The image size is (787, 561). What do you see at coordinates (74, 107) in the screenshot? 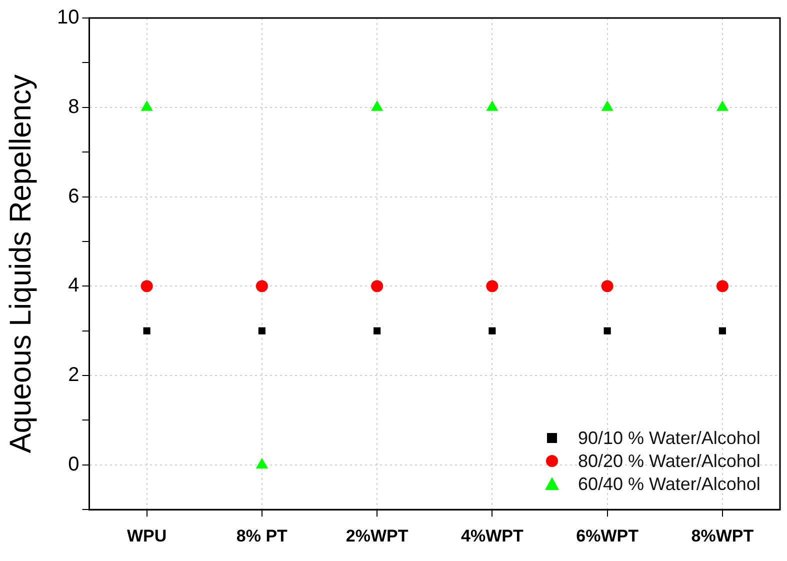
I see `y-tick-label: 8` at bounding box center [74, 107].